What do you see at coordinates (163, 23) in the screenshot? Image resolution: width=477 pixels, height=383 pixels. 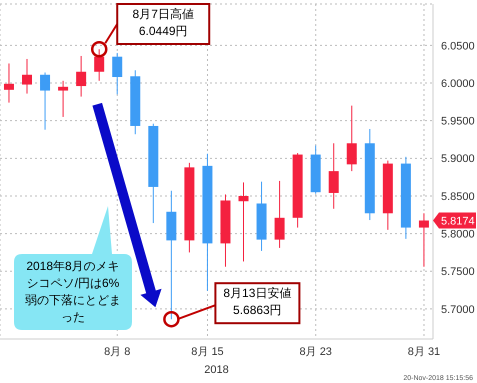 I see `annotation: 8月7日高値6.0449円` at bounding box center [163, 23].